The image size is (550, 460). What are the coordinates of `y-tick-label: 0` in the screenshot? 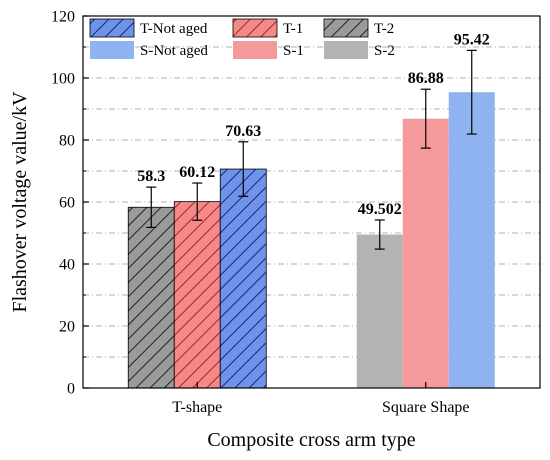 It's located at (71, 389).